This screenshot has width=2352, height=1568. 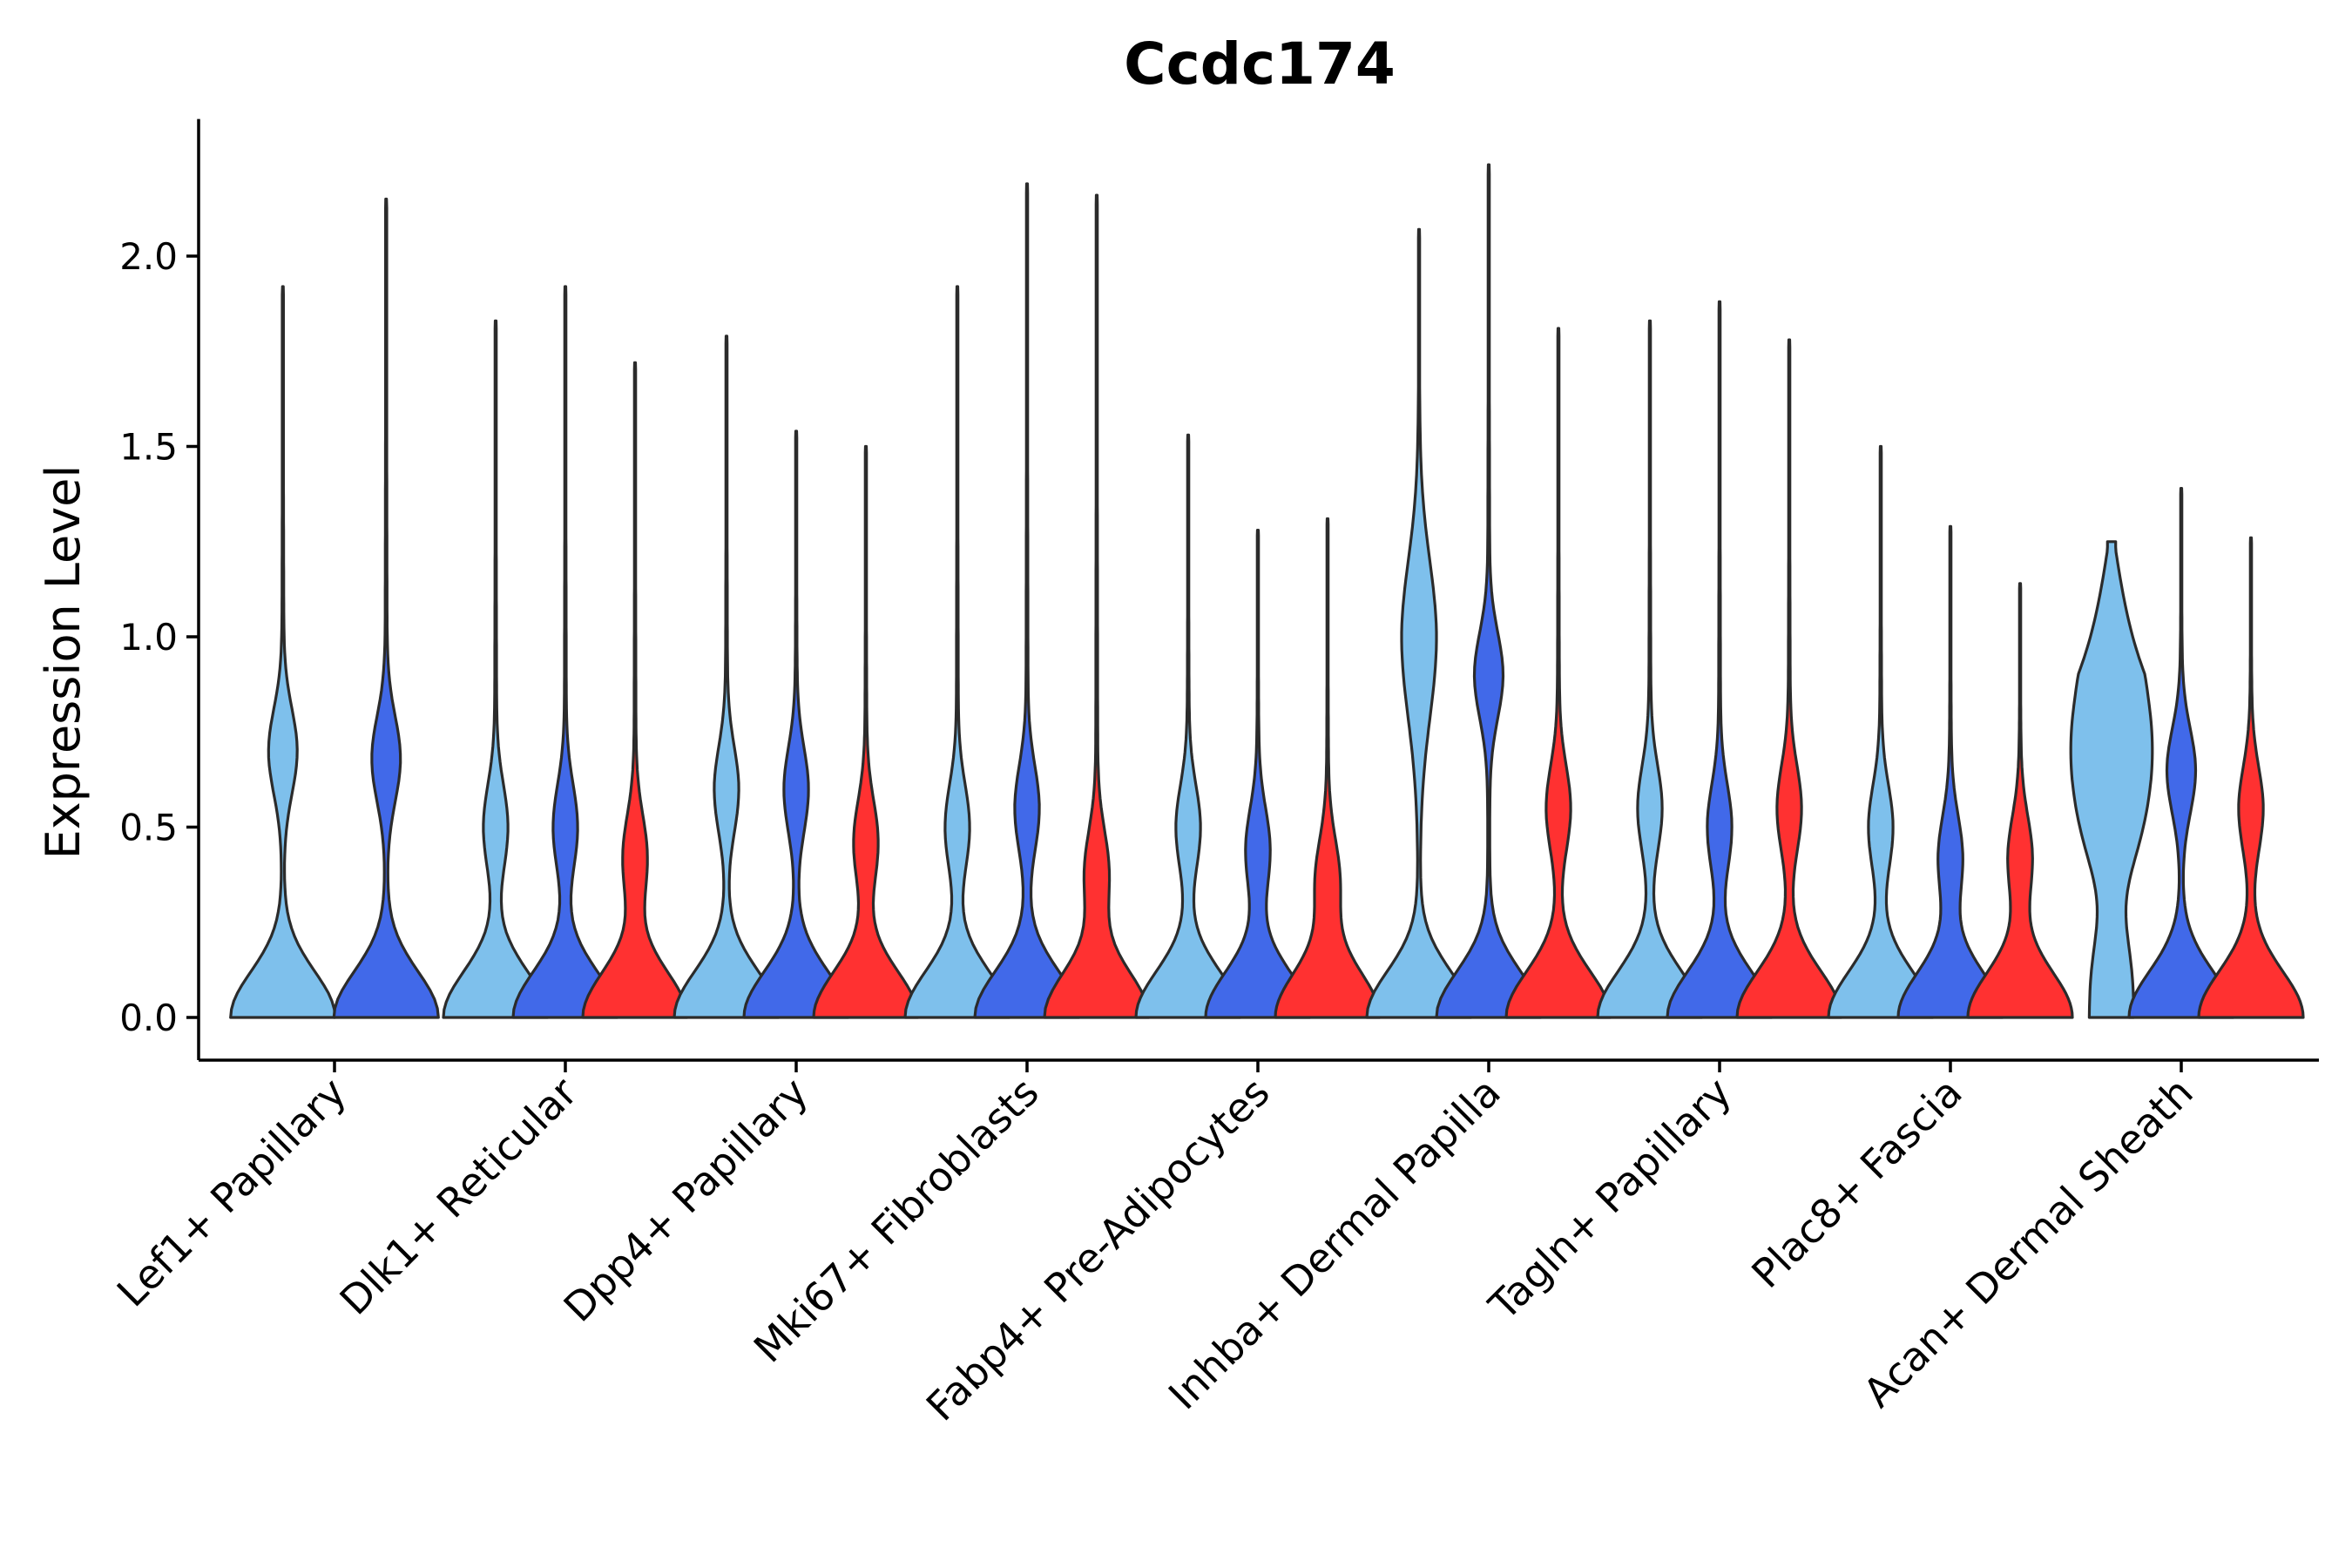 What do you see at coordinates (148, 828) in the screenshot?
I see `y-tick-label: 0.5` at bounding box center [148, 828].